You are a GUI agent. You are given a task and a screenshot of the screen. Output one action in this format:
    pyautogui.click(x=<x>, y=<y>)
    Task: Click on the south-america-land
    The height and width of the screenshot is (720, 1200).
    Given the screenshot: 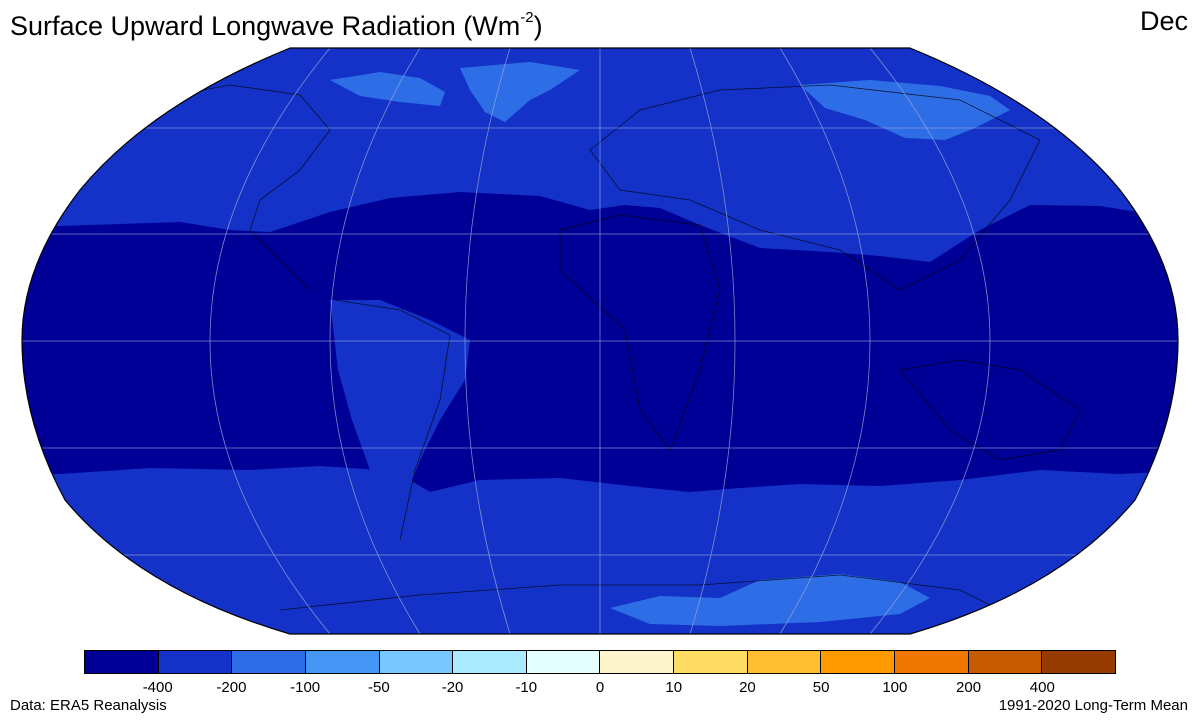 What is the action you would take?
    pyautogui.click(x=400, y=420)
    